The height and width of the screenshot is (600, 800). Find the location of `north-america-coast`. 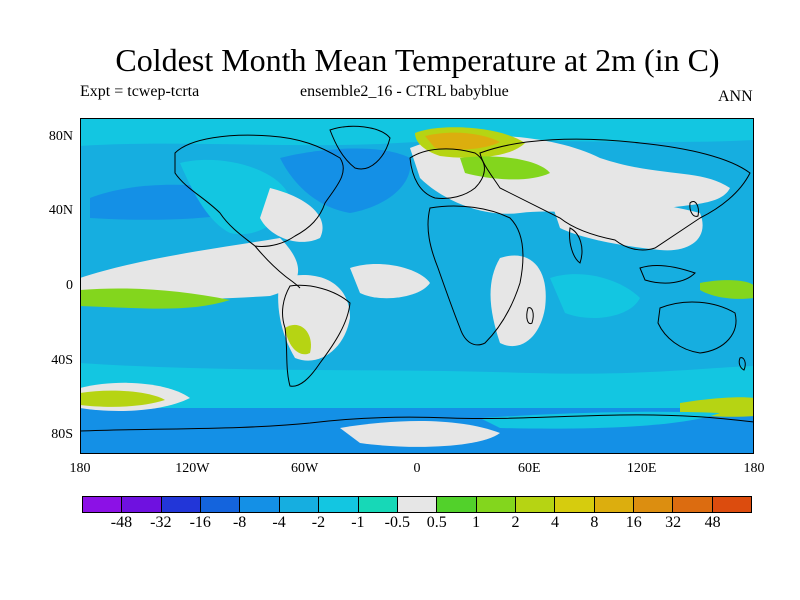

north-america-coast is located at coordinates (259, 190).